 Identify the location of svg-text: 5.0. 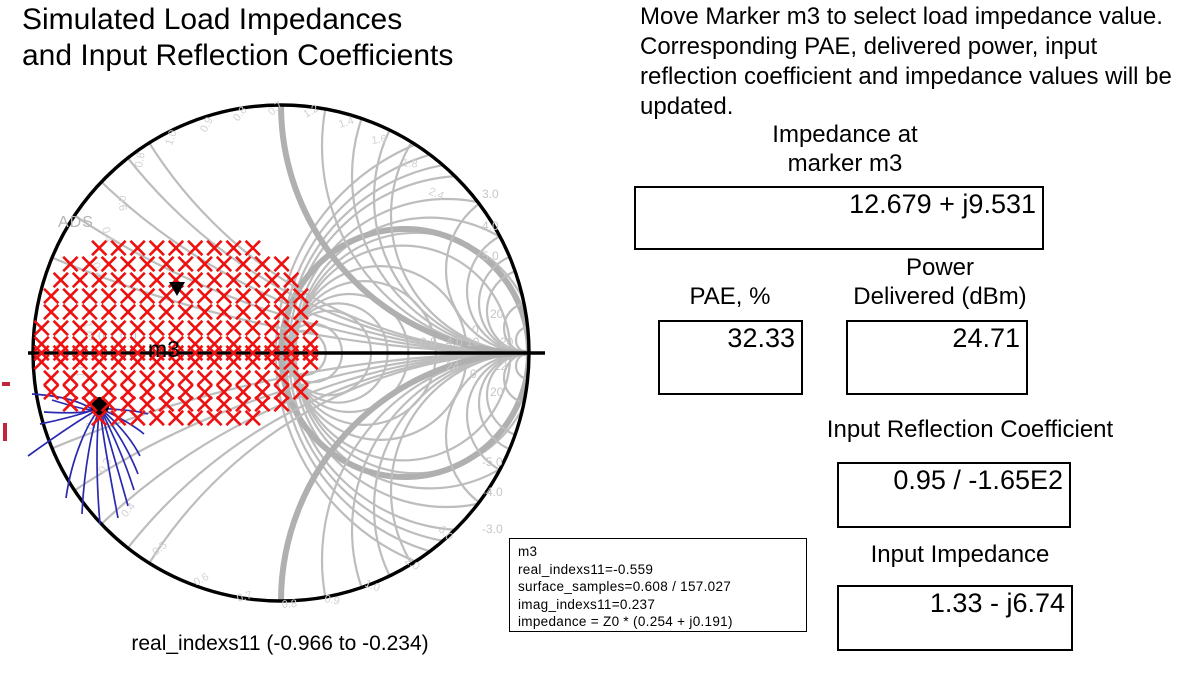
(490, 256).